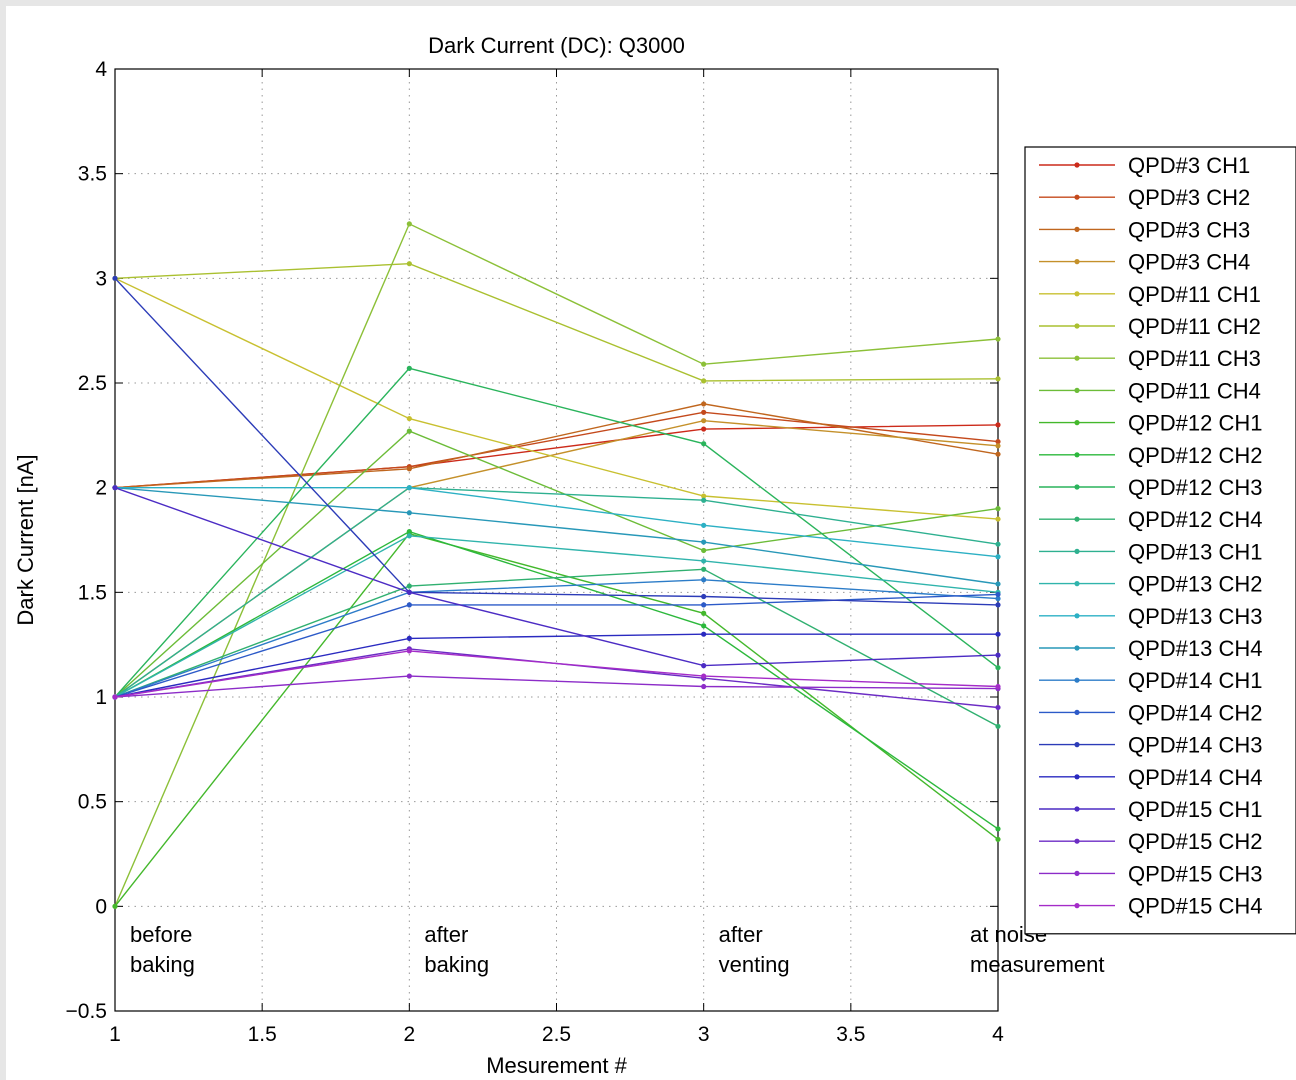  What do you see at coordinates (92, 802) in the screenshot?
I see `y-tick-label: 0.5` at bounding box center [92, 802].